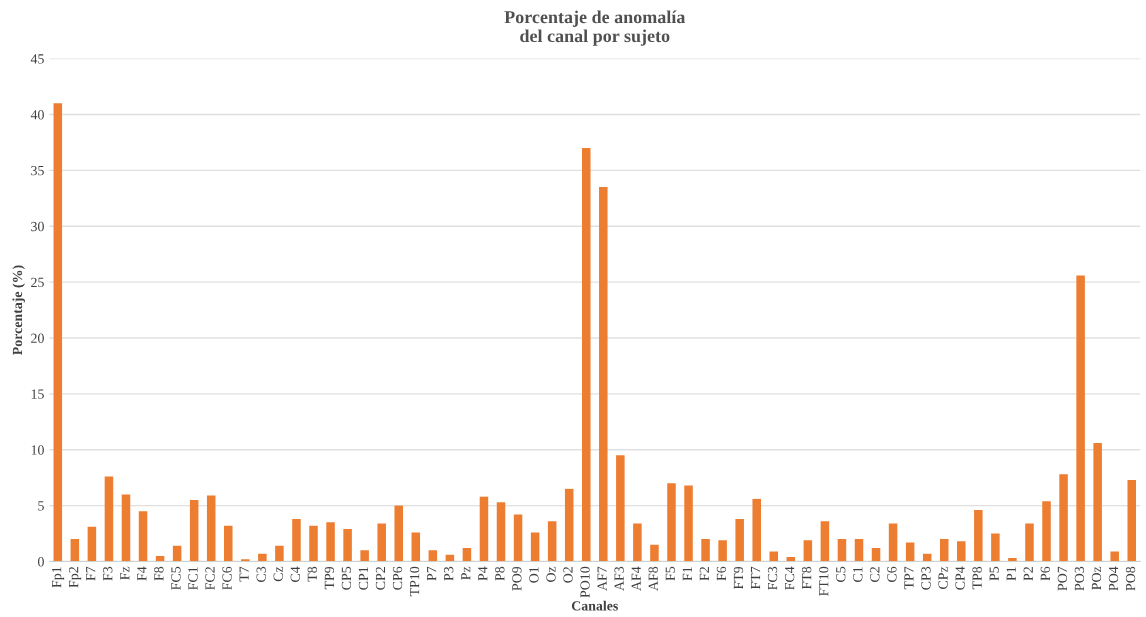  What do you see at coordinates (363, 578) in the screenshot?
I see `x-tick-label: CP1` at bounding box center [363, 578].